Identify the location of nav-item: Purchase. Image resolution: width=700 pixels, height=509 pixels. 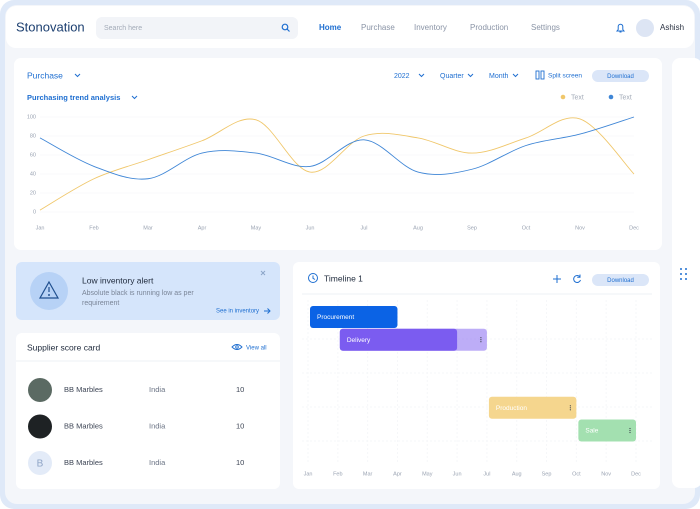
(378, 27).